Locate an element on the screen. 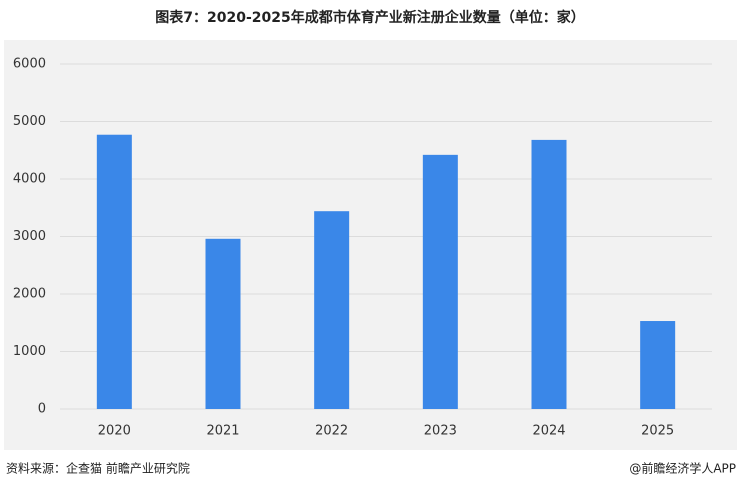 The image size is (740, 491). x-tick-label: 2020 is located at coordinates (114, 431).